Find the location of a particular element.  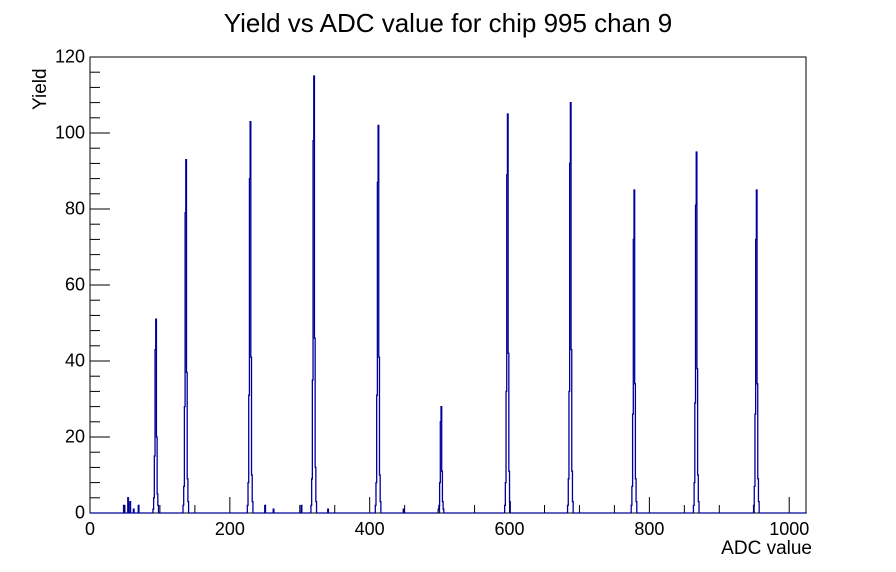

y-tick-label-120: 120 is located at coordinates (69, 56).